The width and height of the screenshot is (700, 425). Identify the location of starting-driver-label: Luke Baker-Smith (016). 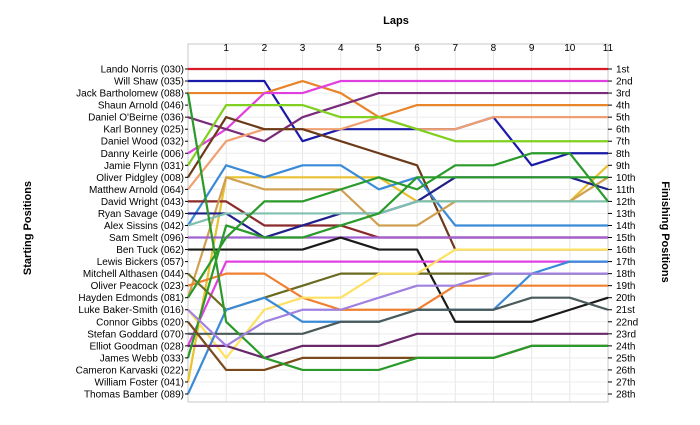
(131, 310).